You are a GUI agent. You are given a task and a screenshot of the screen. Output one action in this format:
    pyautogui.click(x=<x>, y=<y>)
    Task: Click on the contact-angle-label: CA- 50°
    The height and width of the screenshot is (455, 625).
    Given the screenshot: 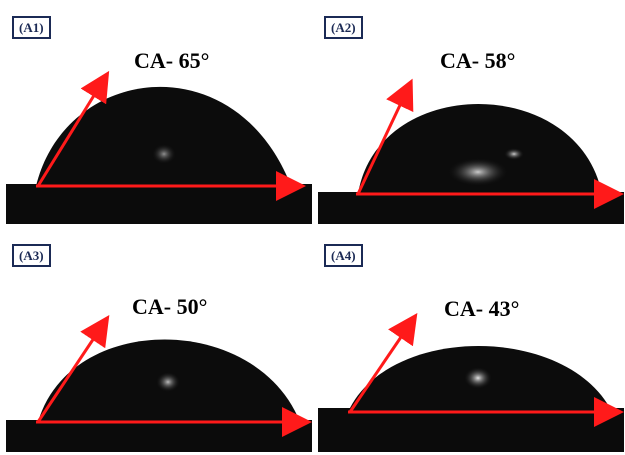 What is the action you would take?
    pyautogui.click(x=170, y=306)
    